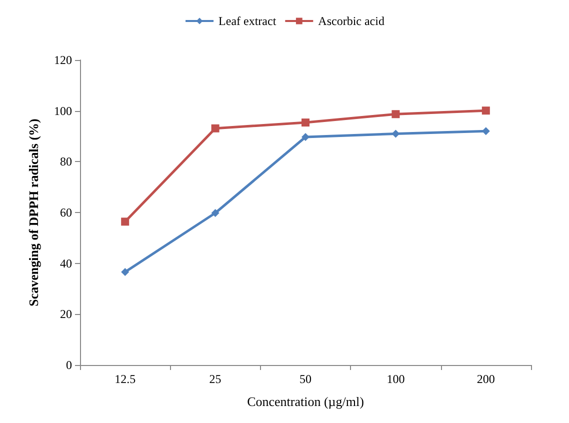 This screenshot has height=423, width=569. What do you see at coordinates (66, 161) in the screenshot?
I see `y-tick-label: 80` at bounding box center [66, 161].